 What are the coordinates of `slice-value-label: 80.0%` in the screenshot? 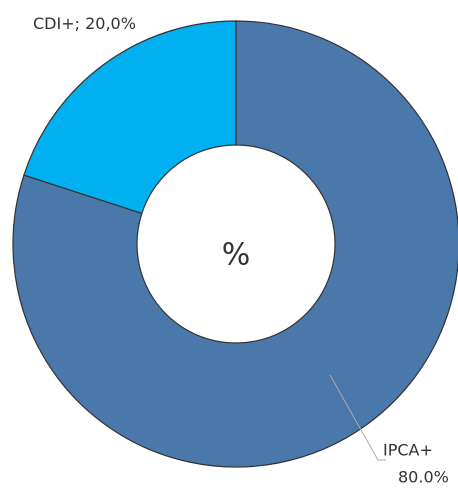 It's located at (423, 477).